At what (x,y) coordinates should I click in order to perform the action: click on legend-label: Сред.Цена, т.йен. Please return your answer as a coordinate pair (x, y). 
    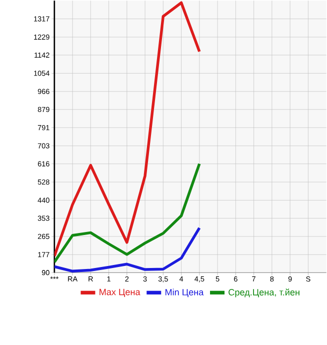
    Looking at the image, I should click on (264, 293).